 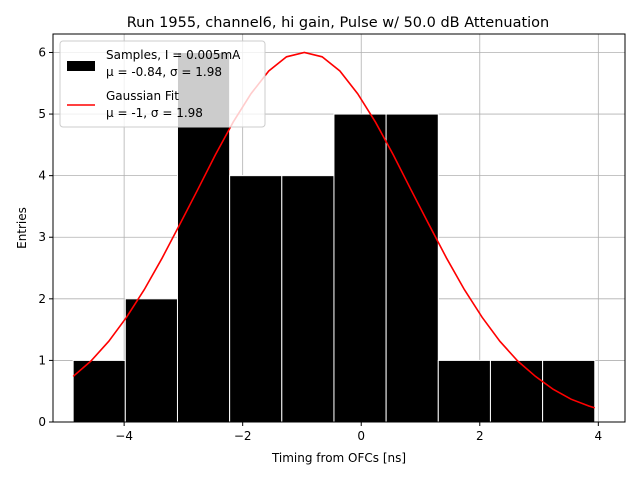 I want to click on x-tick-label: 4, so click(x=599, y=436).